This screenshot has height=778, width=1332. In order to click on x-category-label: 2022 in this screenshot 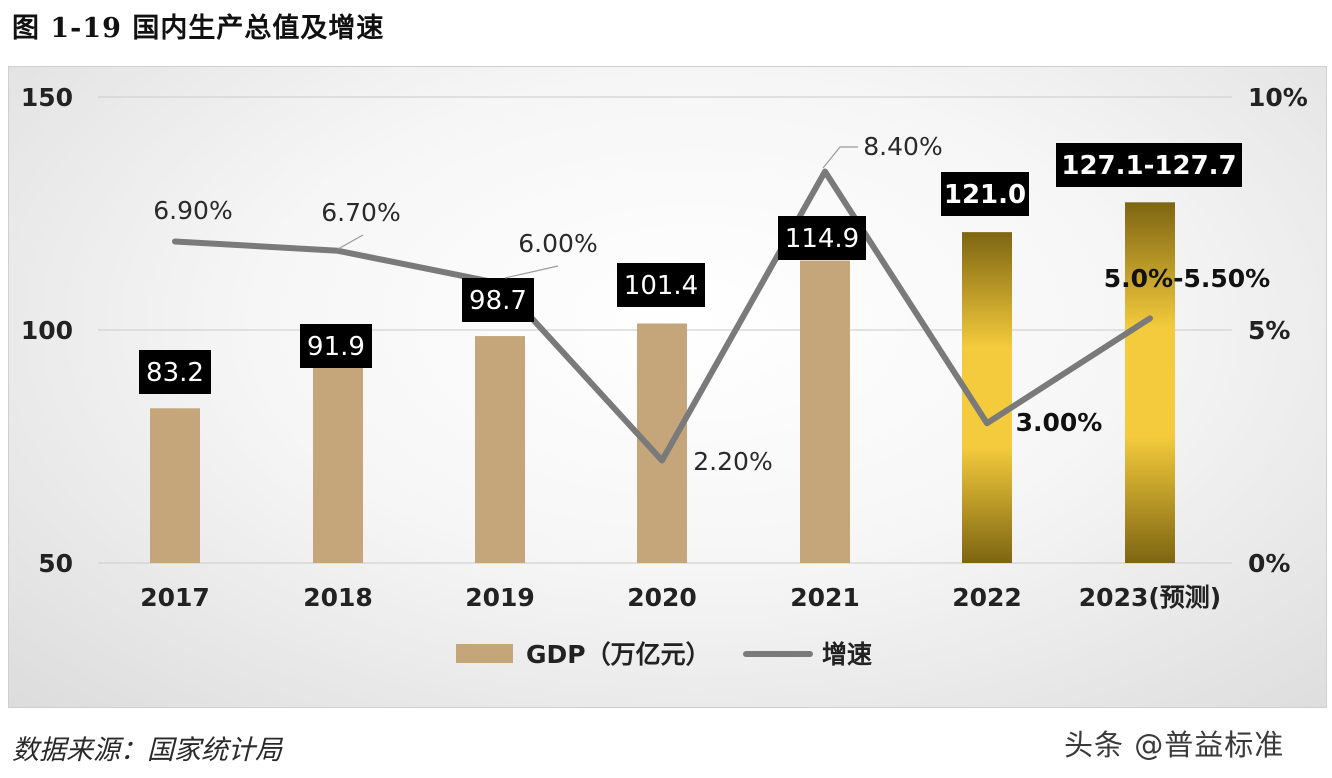, I will do `click(987, 597)`.